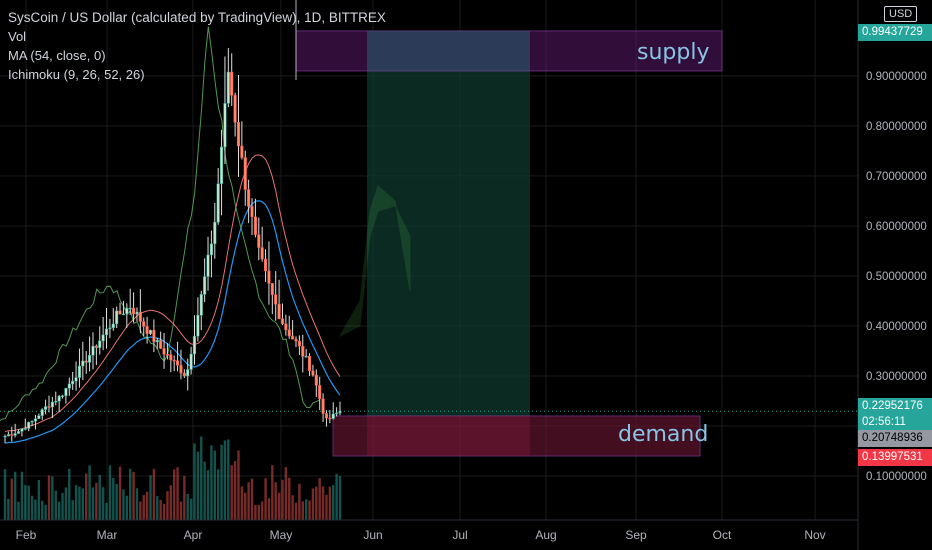 The image size is (932, 550). What do you see at coordinates (636, 535) in the screenshot?
I see `x-tick-label: Sep` at bounding box center [636, 535].